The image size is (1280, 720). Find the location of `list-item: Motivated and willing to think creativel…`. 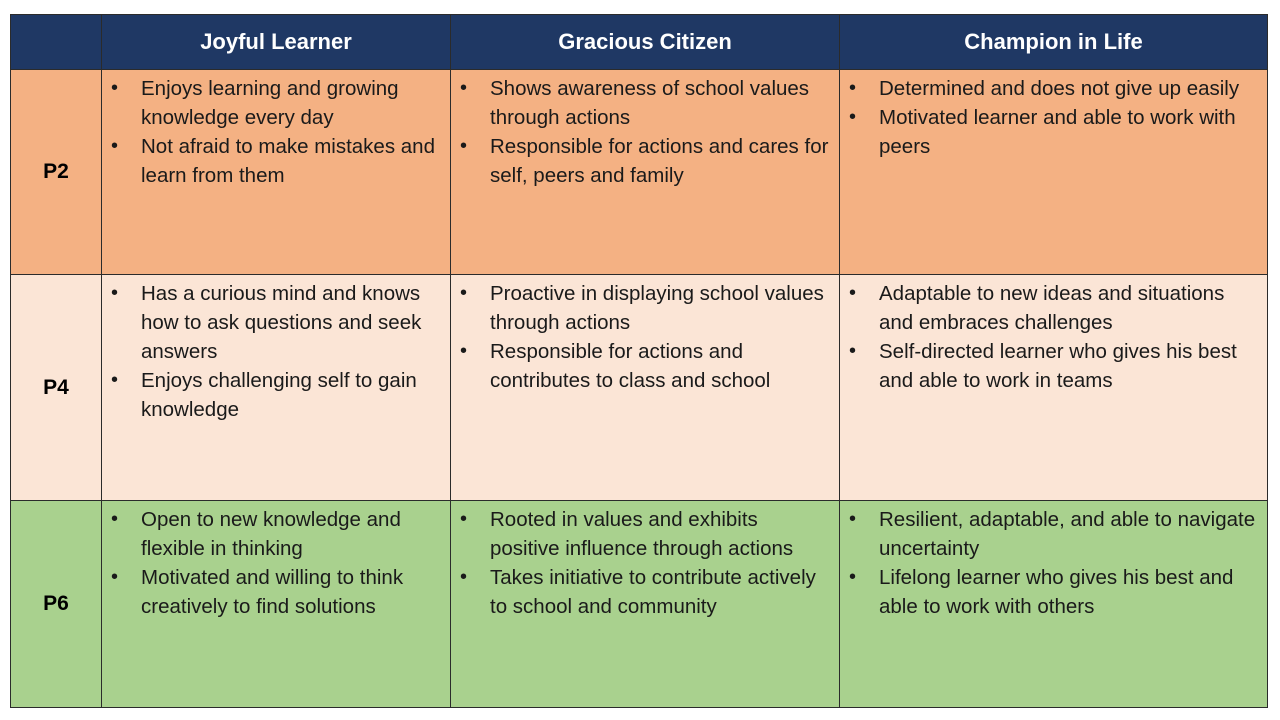

list-item: Motivated and willing to think creativel… is located at coordinates (276, 592).